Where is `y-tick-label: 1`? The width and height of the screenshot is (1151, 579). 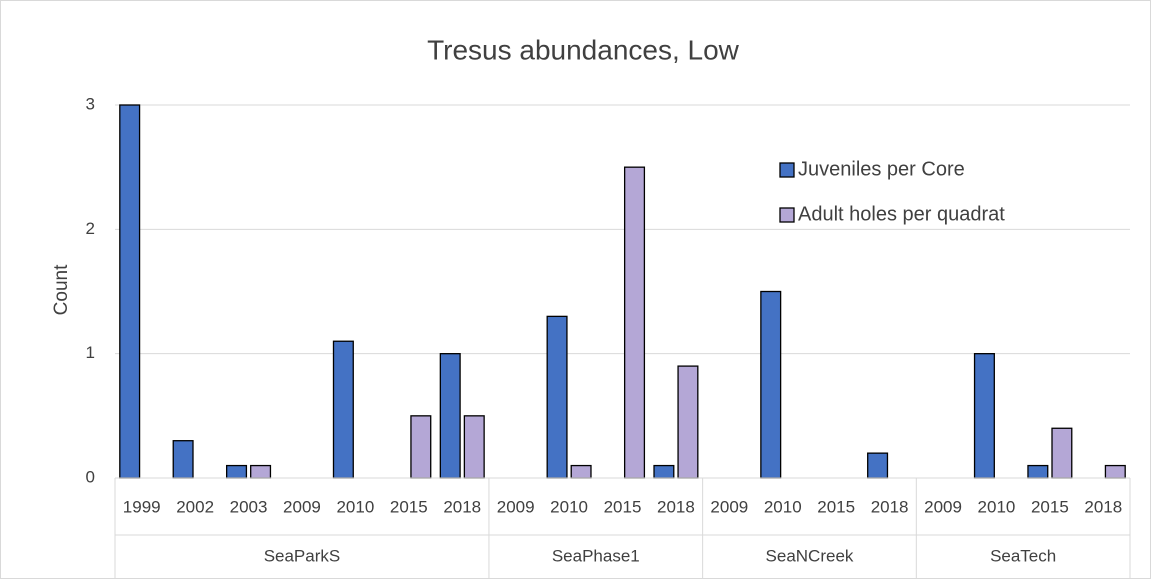
y-tick-label: 1 is located at coordinates (90, 352).